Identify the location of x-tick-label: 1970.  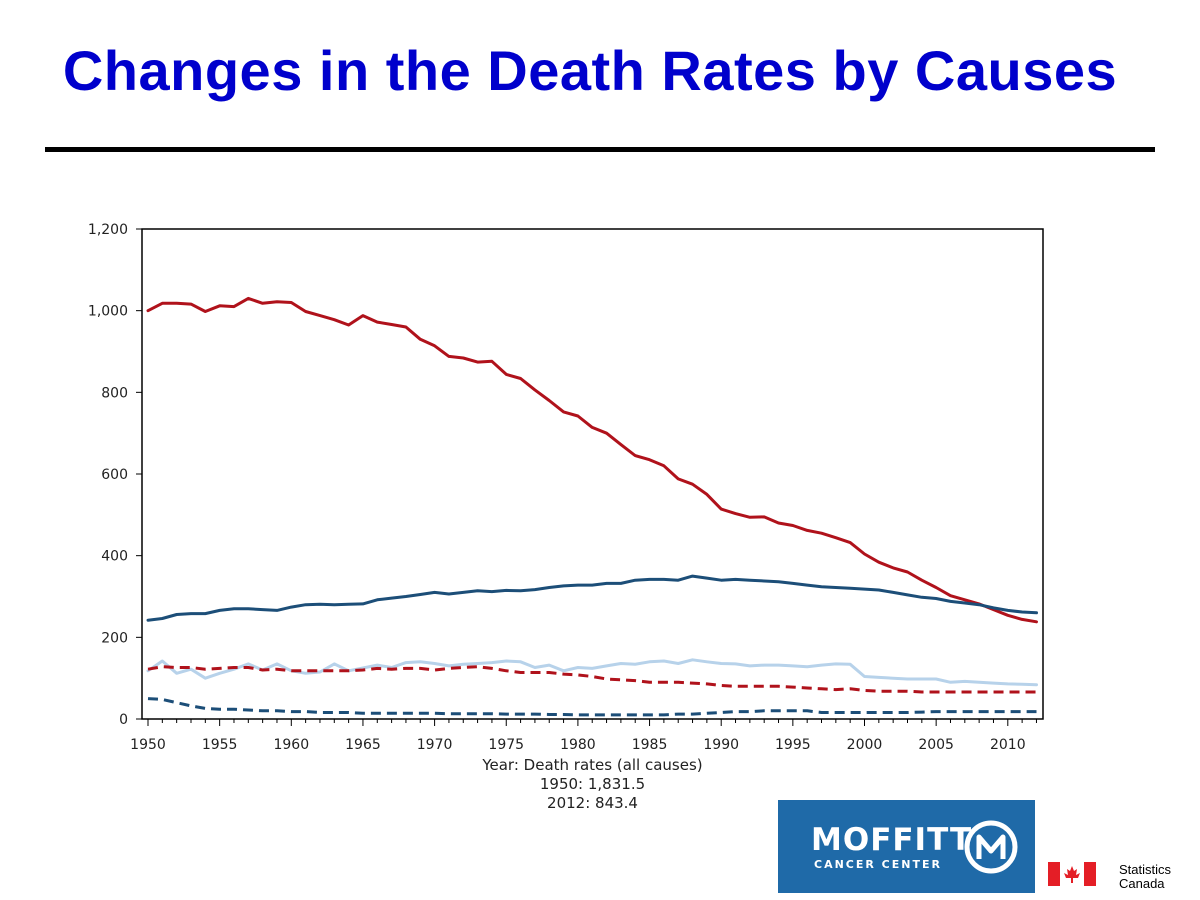
(435, 745).